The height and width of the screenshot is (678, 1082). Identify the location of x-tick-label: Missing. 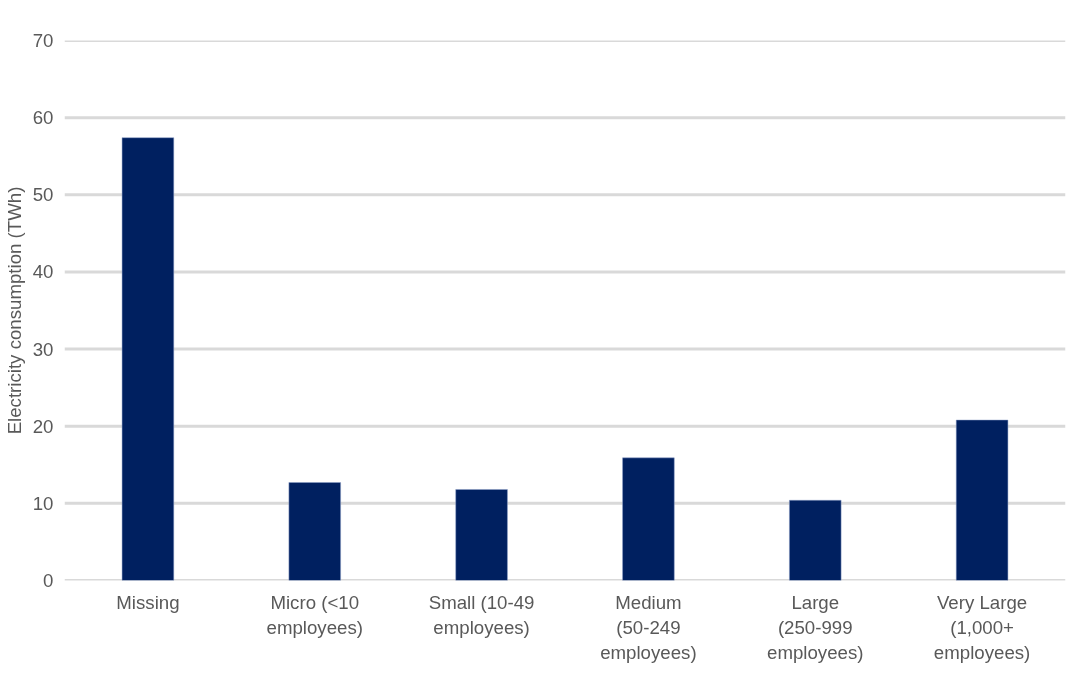
(148, 602).